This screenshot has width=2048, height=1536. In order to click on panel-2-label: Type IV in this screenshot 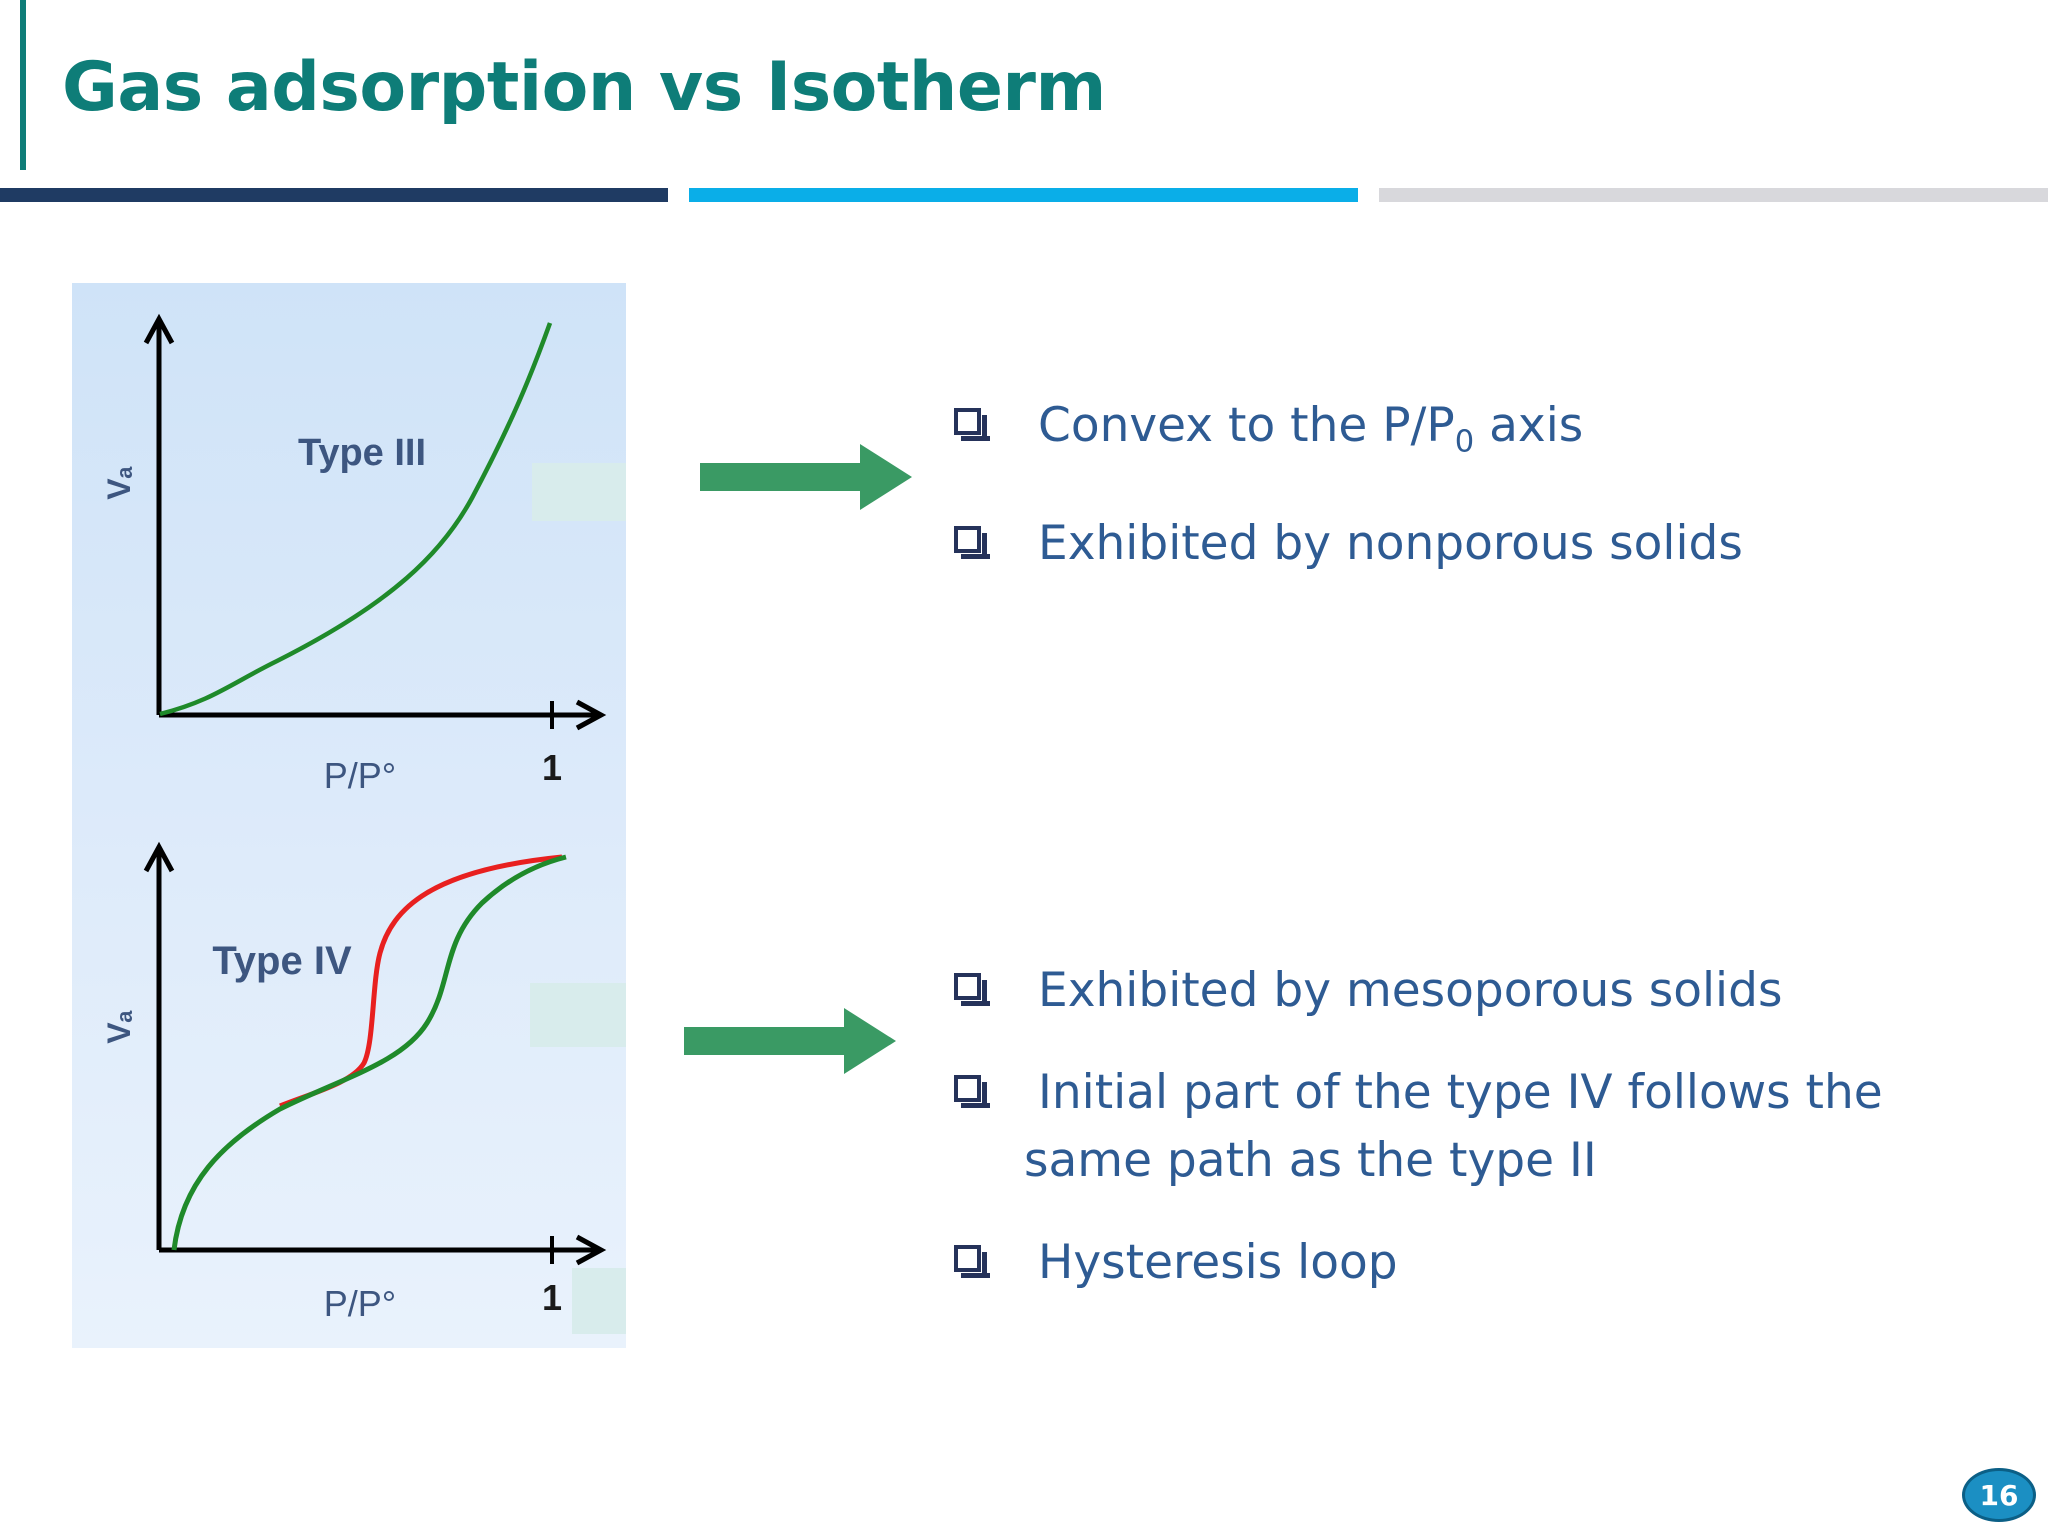, I will do `click(282, 961)`.